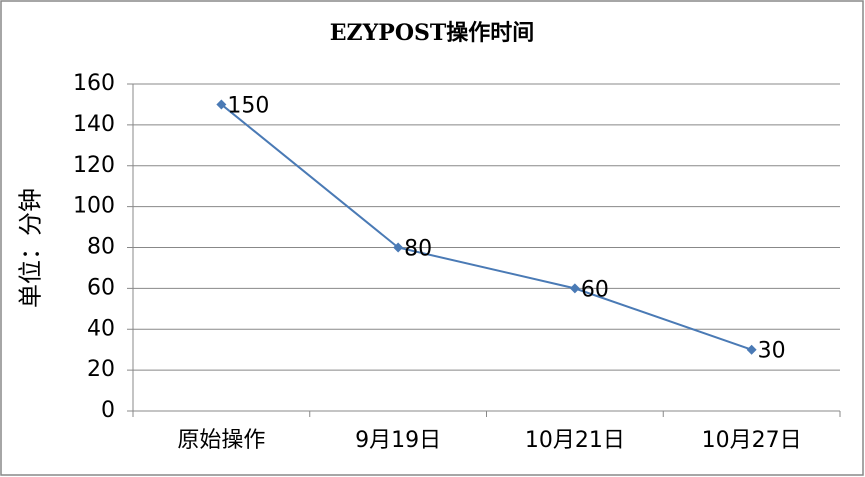  What do you see at coordinates (108, 410) in the screenshot?
I see `y-tick-label: 0` at bounding box center [108, 410].